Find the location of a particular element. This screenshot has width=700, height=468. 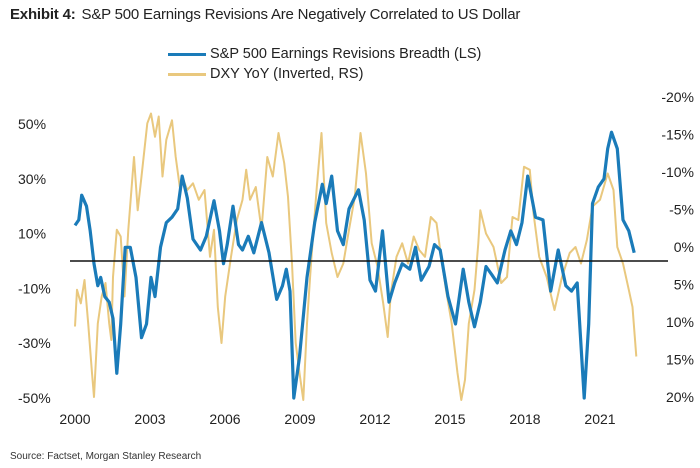

left-tick-label: -50% is located at coordinates (34, 398).